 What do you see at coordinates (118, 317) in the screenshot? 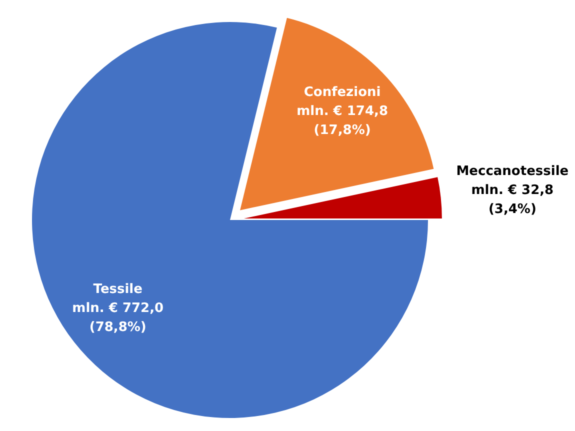
I see `data-label: mln. € 772,0 (78,8%)` at bounding box center [118, 317].